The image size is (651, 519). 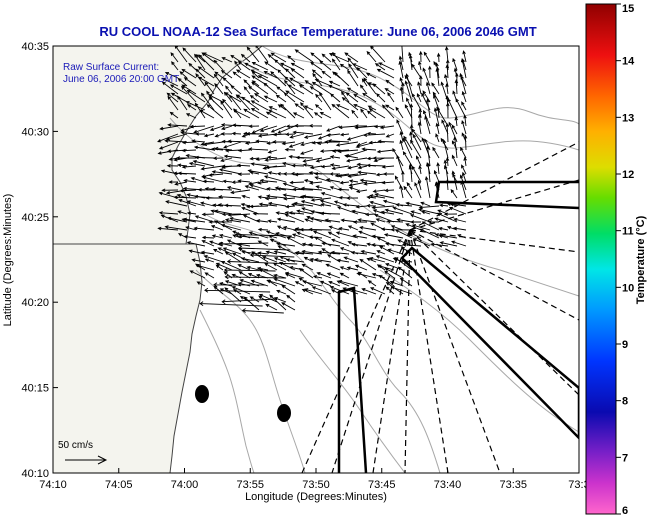 I want to click on colorbar-tick-label: 7, so click(x=625, y=458).